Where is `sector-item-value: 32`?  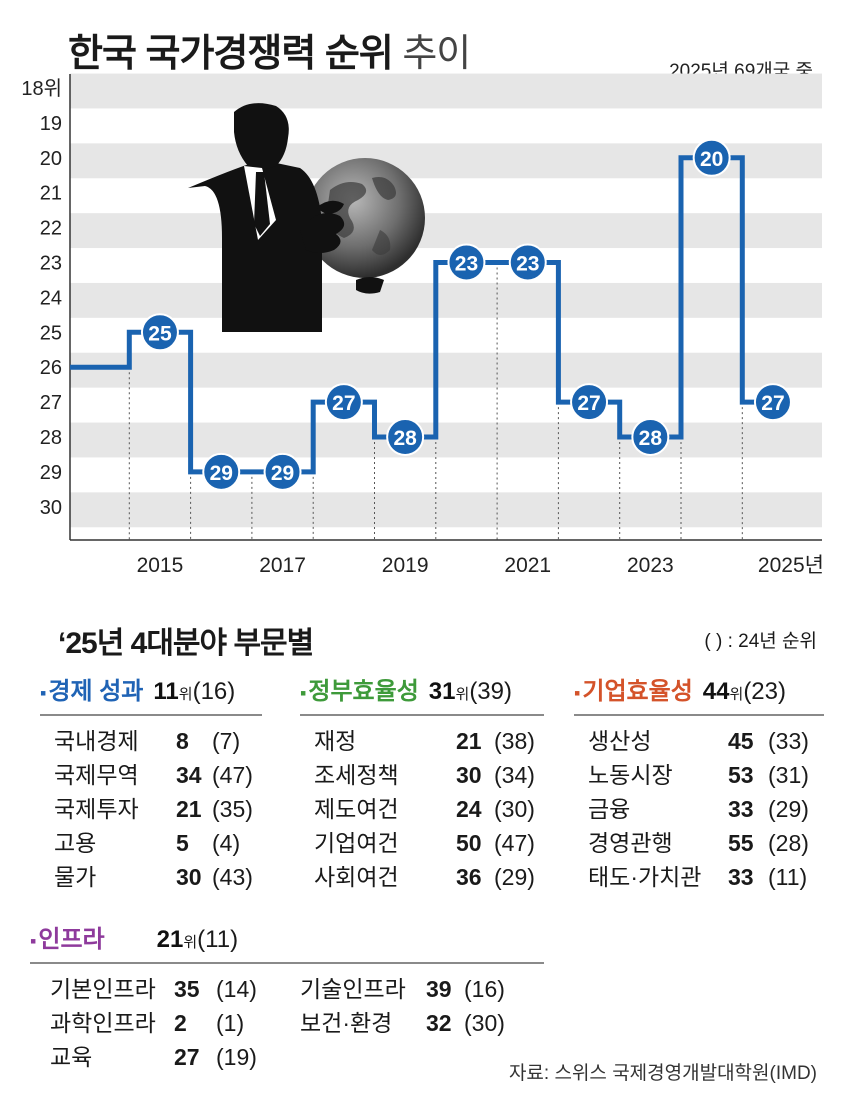
sector-item-value: 32 is located at coordinates (439, 1023).